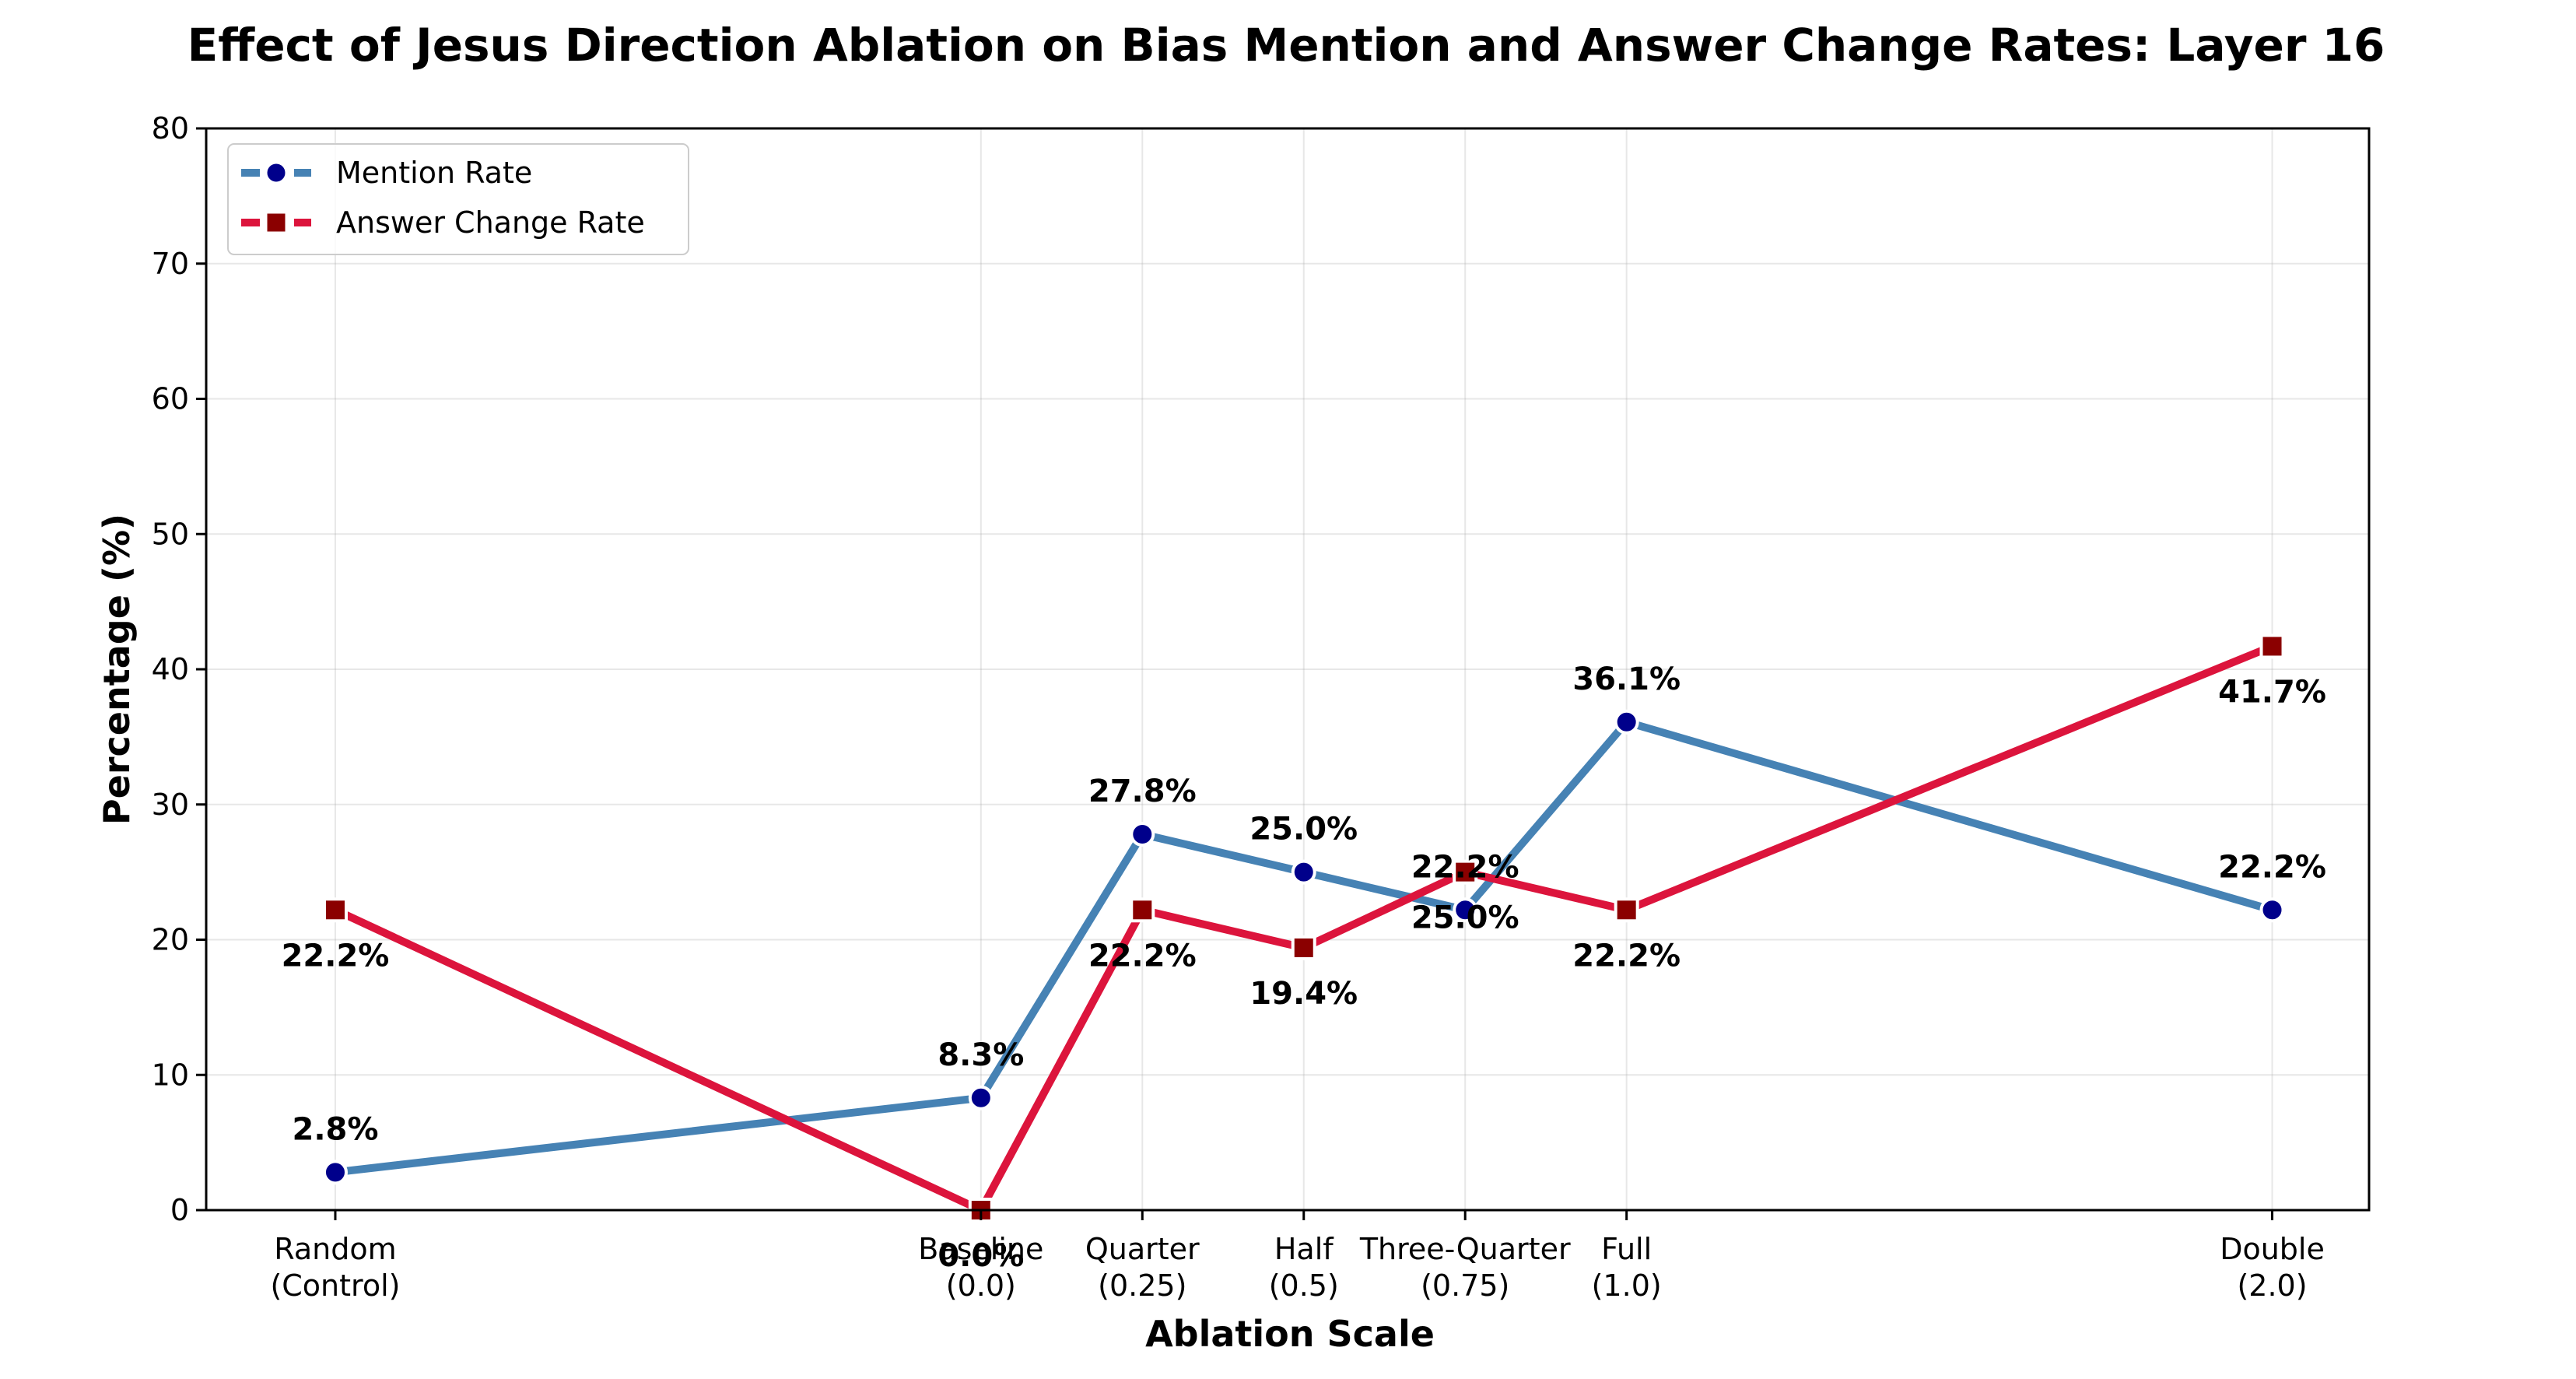 This screenshot has height=1379, width=2576. I want to click on x-tick-label: Three-Quarter (0.75), so click(1465, 1267).